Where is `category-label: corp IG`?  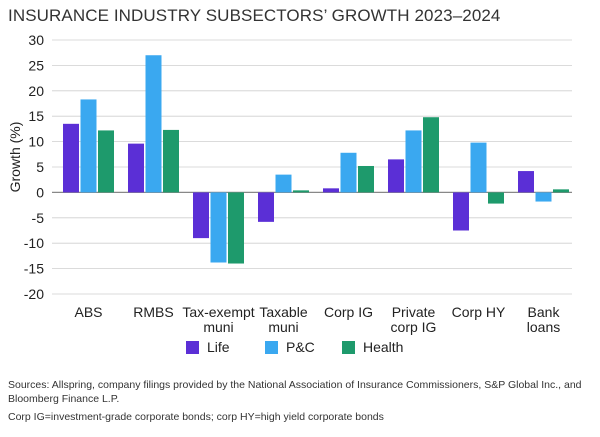 category-label: corp IG is located at coordinates (414, 327).